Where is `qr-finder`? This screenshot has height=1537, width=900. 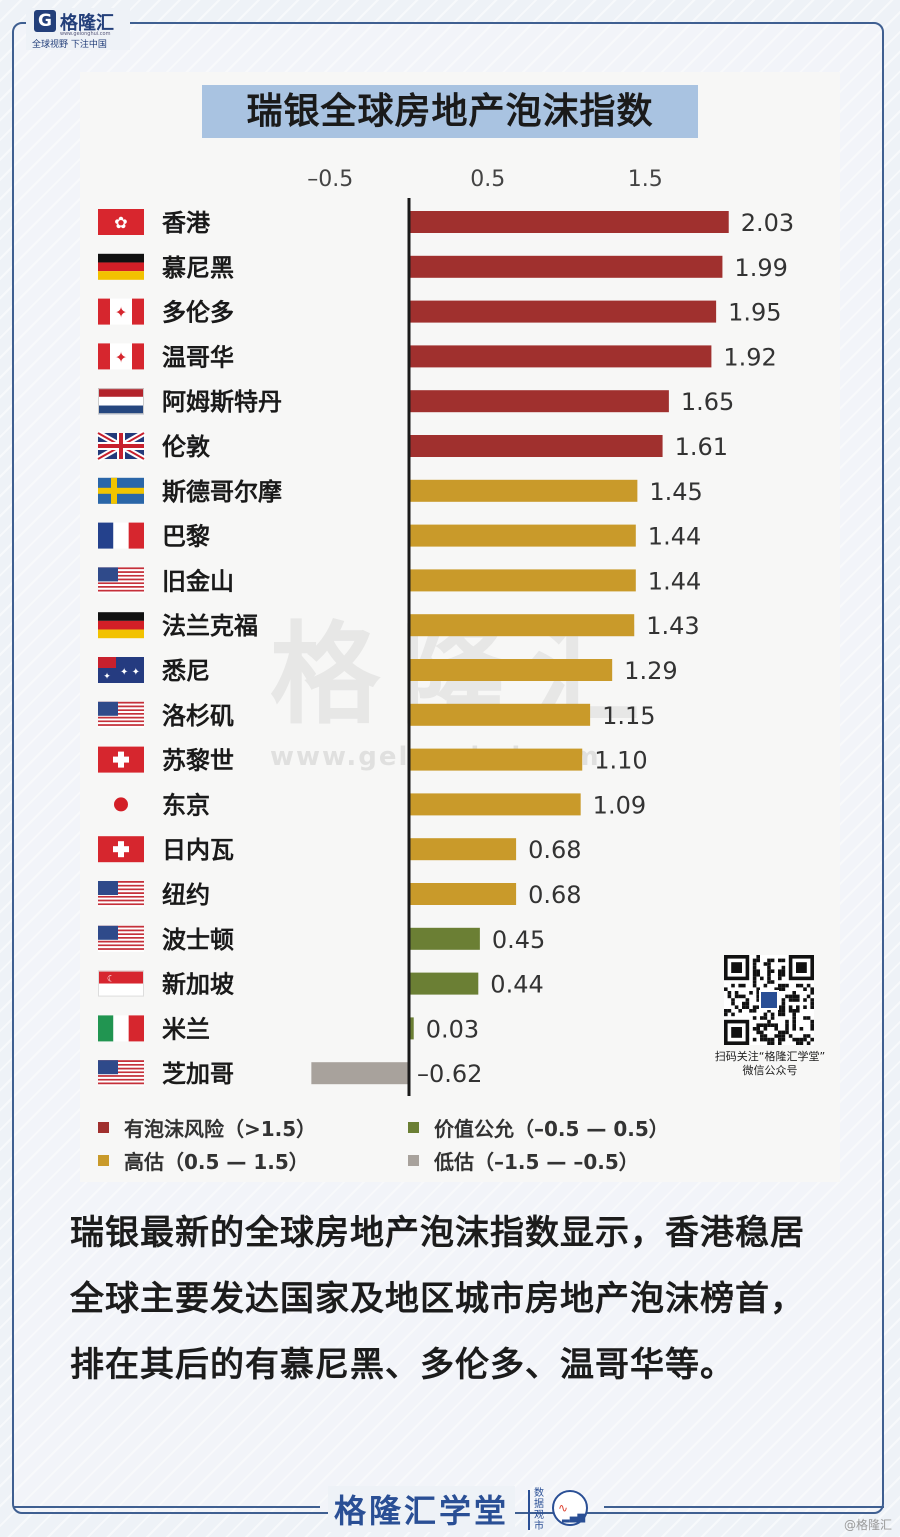 qr-finder is located at coordinates (736, 967).